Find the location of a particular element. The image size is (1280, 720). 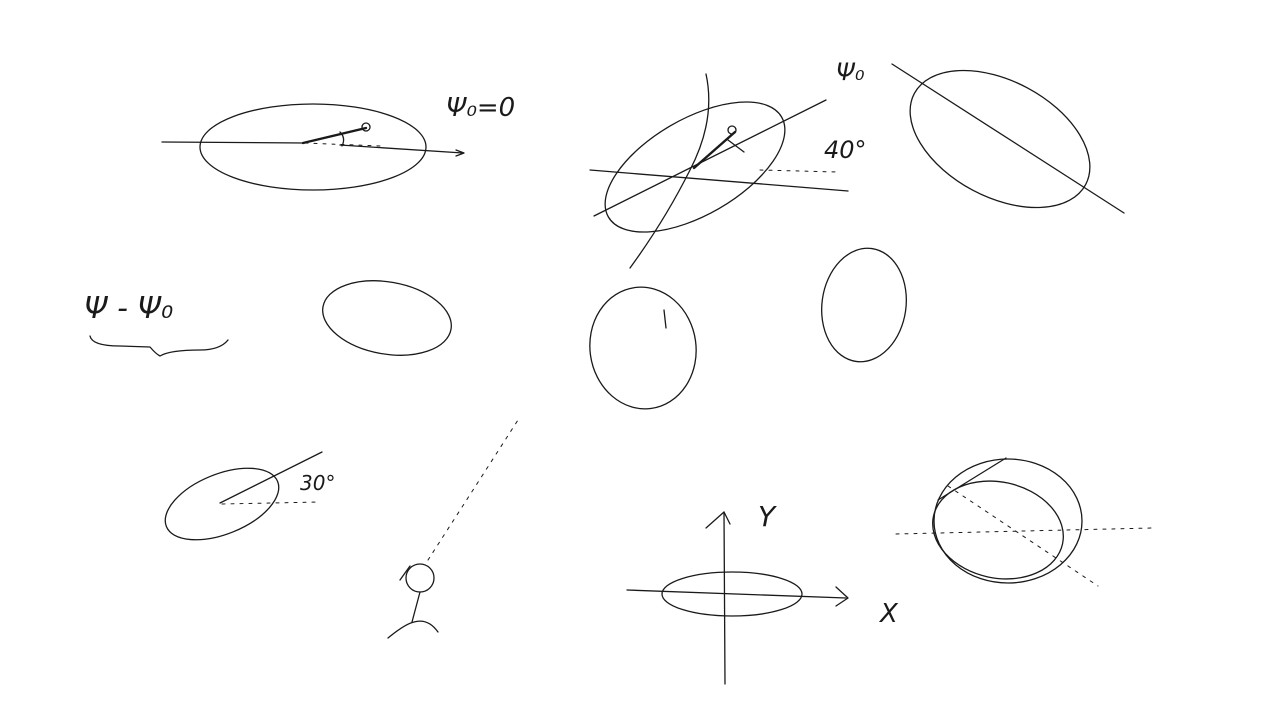

arrow-head is located at coordinates (460, 153).